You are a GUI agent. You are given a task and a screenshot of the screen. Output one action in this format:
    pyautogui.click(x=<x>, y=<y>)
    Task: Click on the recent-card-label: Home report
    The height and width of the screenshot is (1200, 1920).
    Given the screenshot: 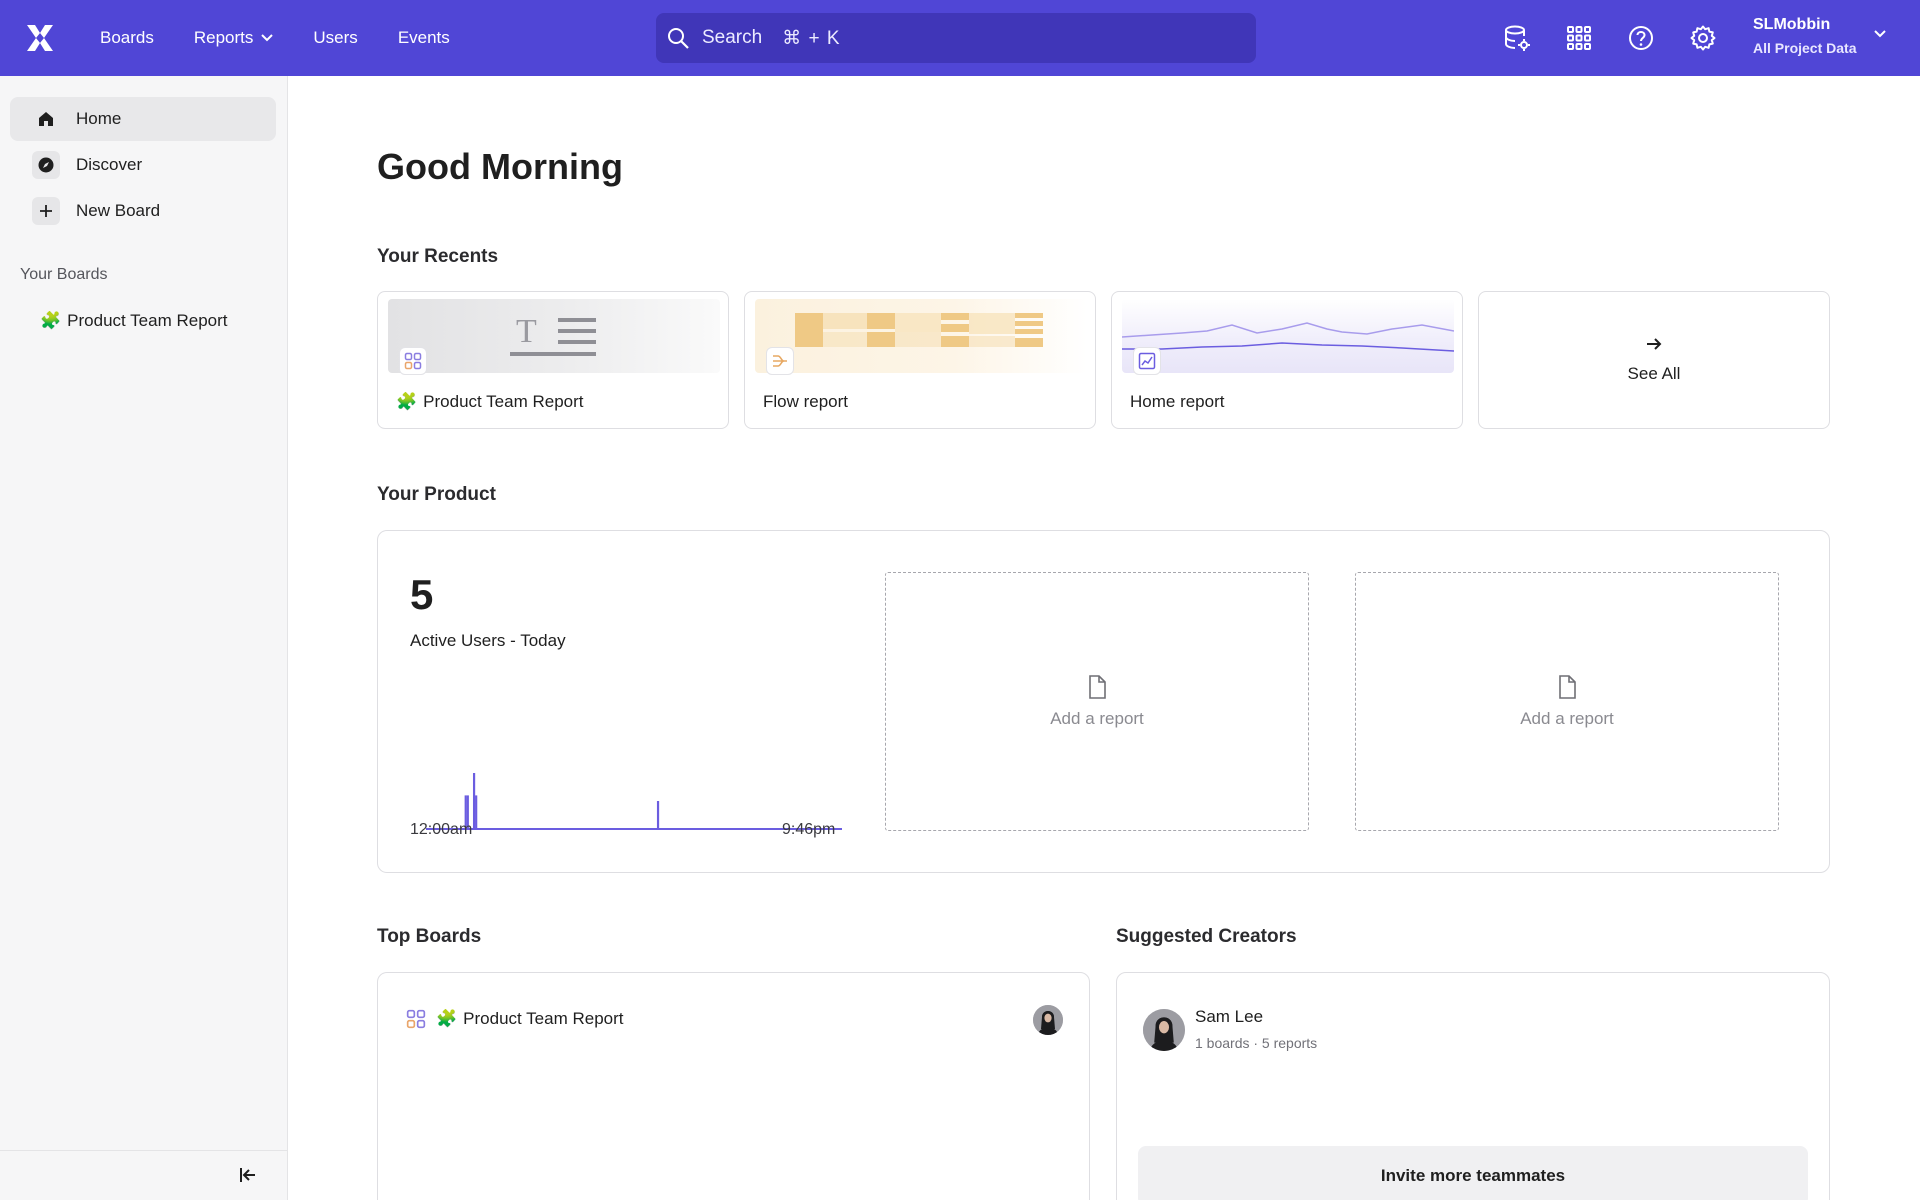 What is the action you would take?
    pyautogui.click(x=1177, y=402)
    